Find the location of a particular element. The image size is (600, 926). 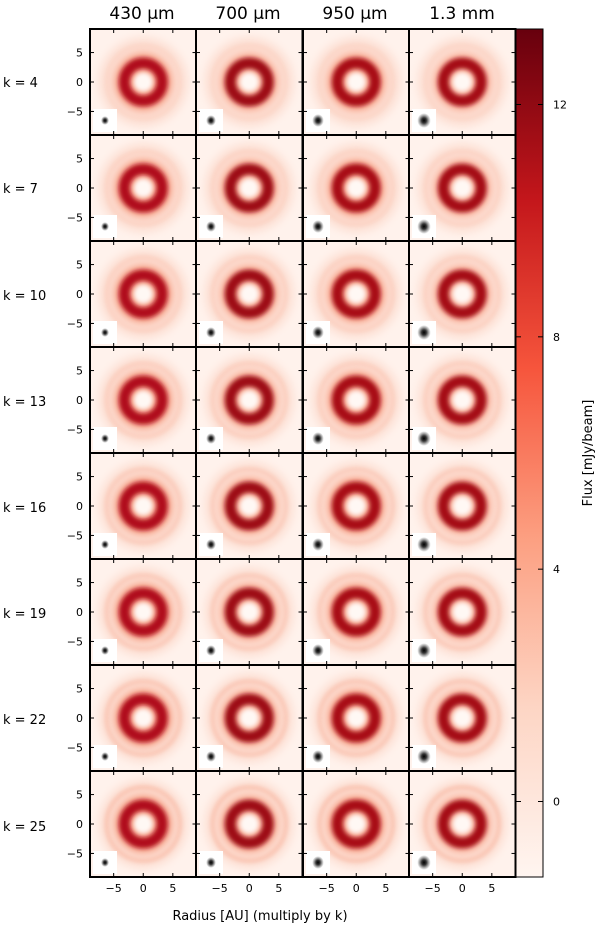

colorbar-tick-label: 8 is located at coordinates (556, 337).